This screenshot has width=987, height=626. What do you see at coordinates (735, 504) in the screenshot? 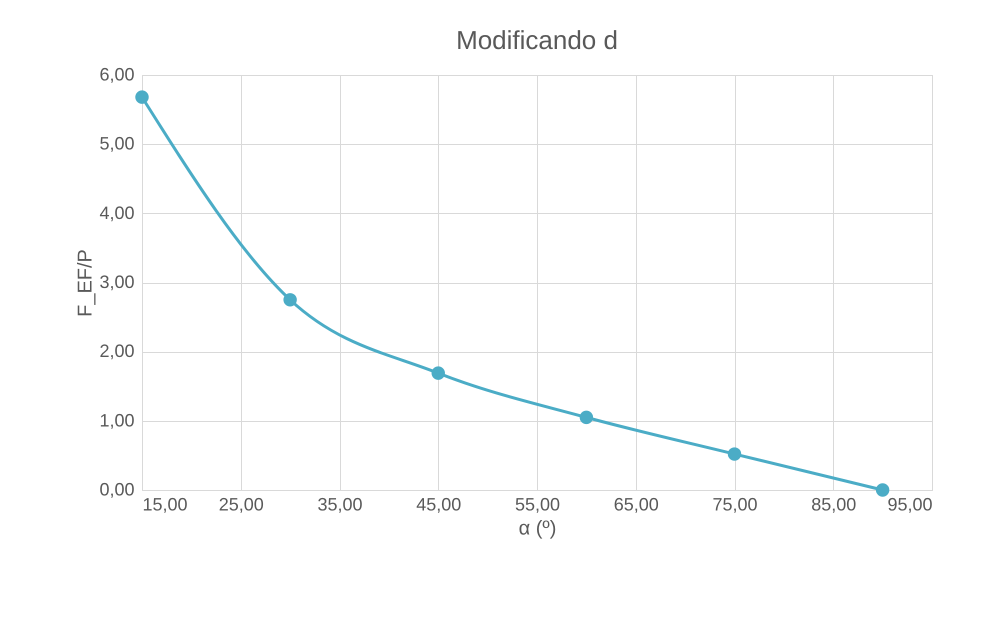
I see `x-tick-label: 75,00` at bounding box center [735, 504].